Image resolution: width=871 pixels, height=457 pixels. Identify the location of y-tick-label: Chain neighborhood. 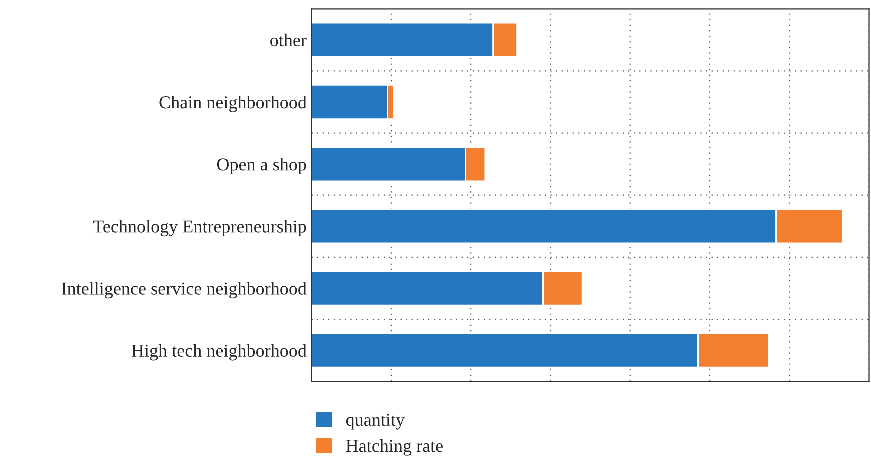
(233, 104).